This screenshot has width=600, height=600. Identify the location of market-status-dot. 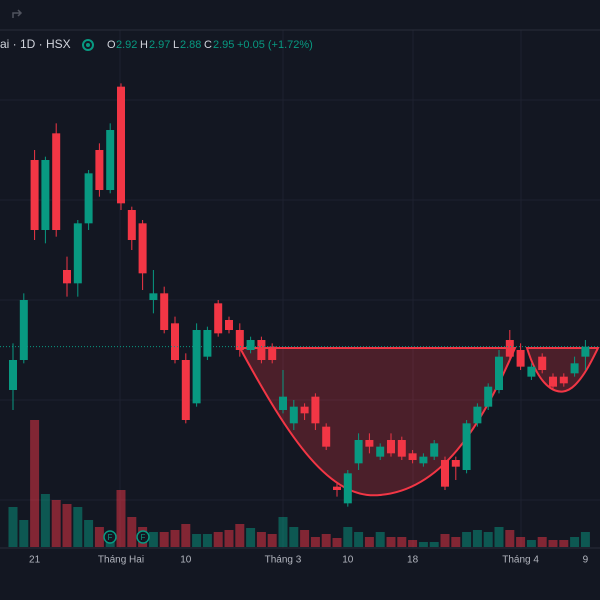
(88, 45).